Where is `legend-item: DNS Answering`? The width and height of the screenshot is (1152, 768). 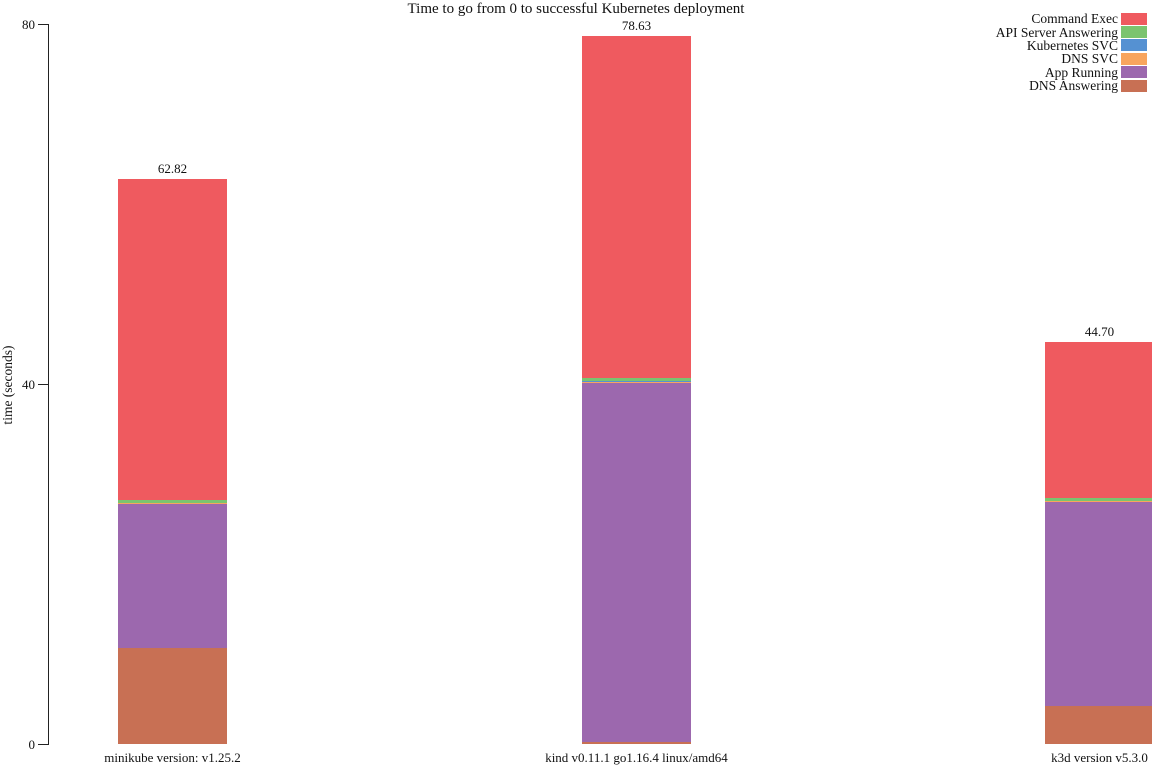 legend-item: DNS Answering is located at coordinates (1071, 85).